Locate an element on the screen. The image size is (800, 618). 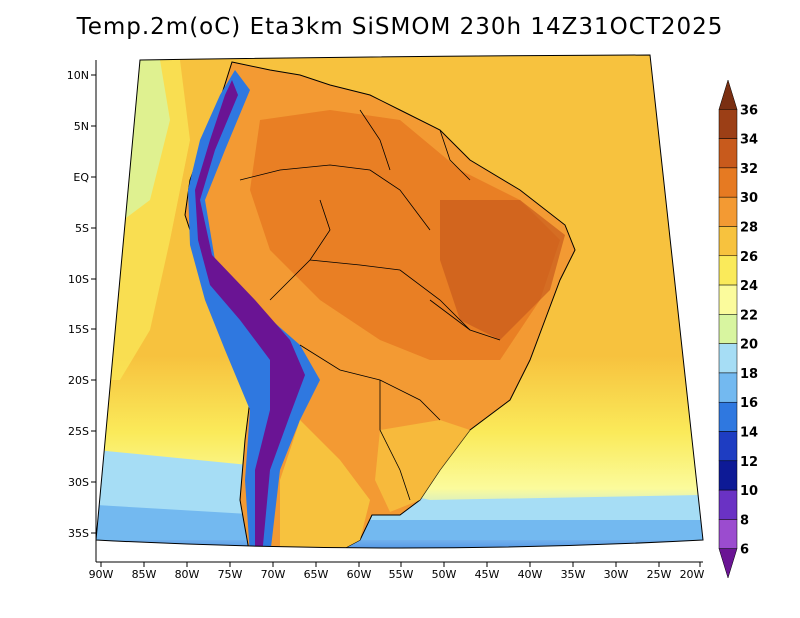
svg-text: 5N is located at coordinates (81, 126).